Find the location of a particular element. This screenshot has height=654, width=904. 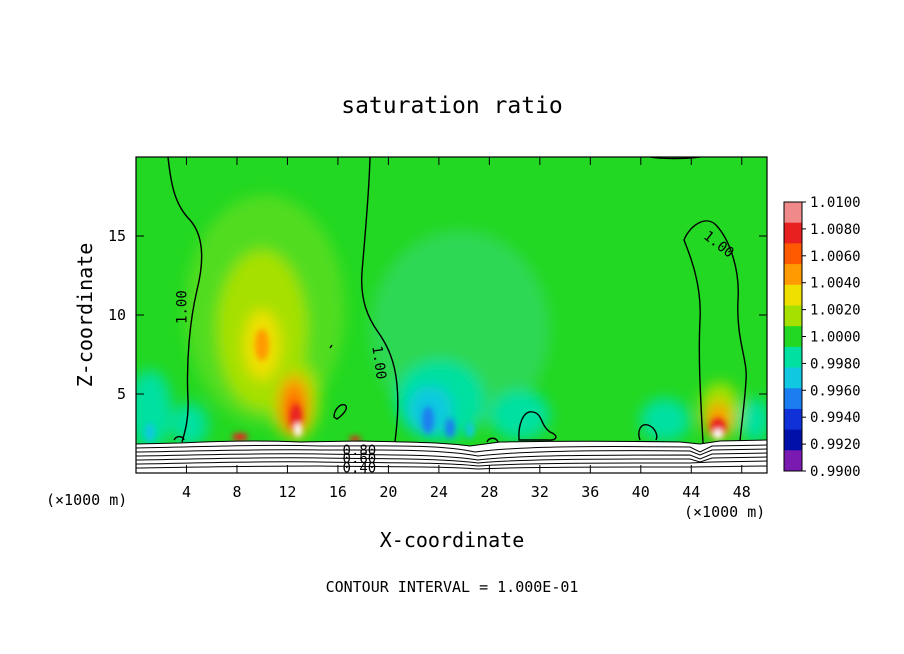

footer-text: CONTOUR INTERVAL = 1.000E-01 is located at coordinates (452, 587).